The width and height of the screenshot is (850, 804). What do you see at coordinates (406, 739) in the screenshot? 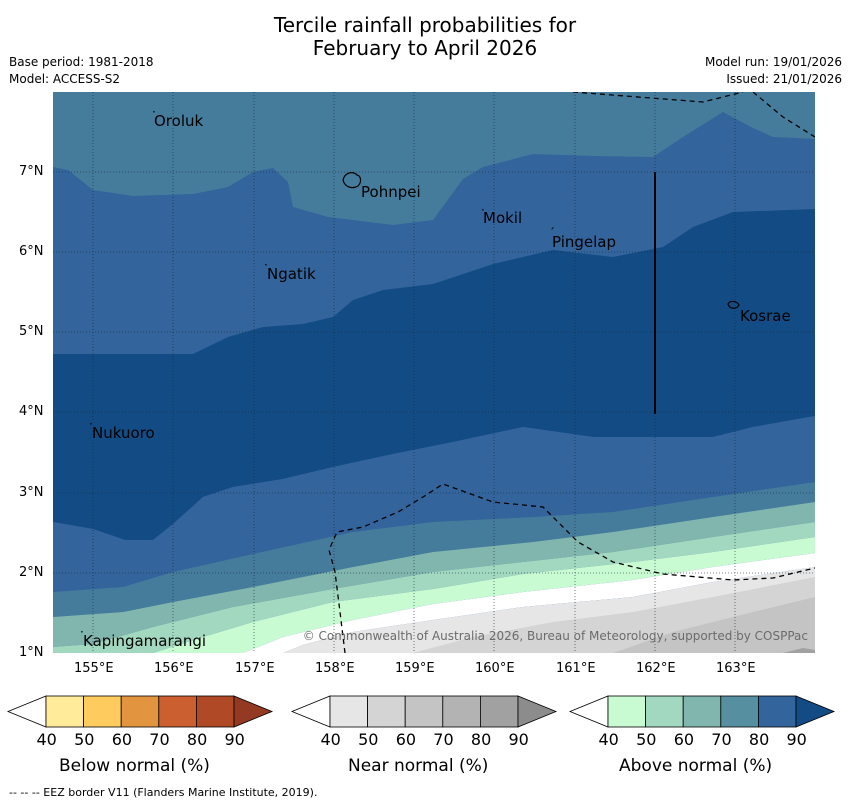
I see `legend-1-tick-60: 60` at bounding box center [406, 739].